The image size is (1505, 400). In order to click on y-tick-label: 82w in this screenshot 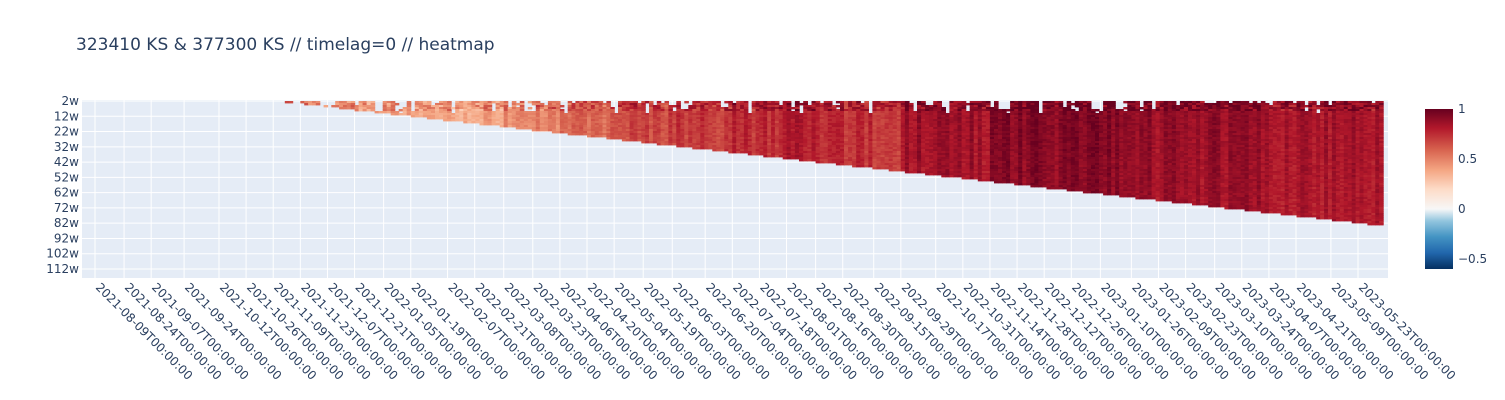, I will do `click(66, 223)`.